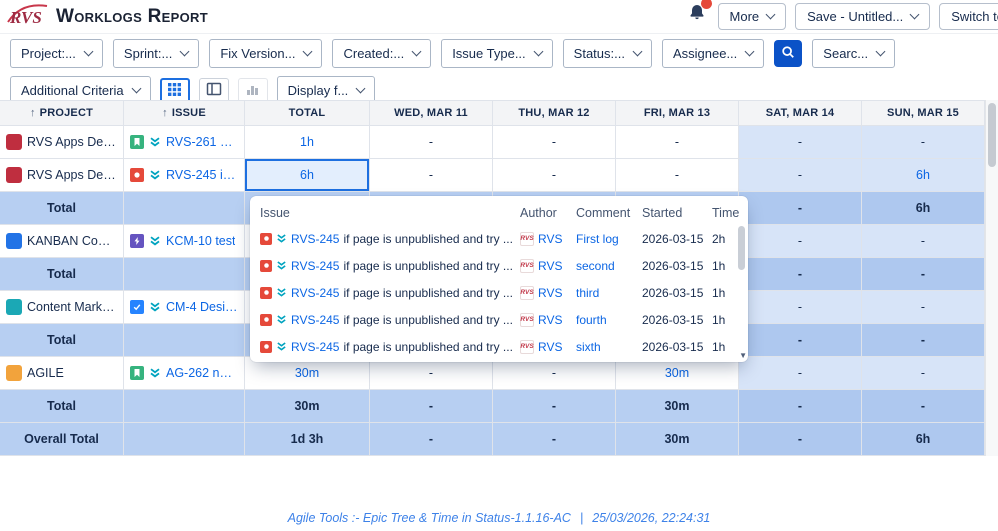 Image resolution: width=998 pixels, height=531 pixels. Describe the element at coordinates (991, 278) in the screenshot. I see `vertical-scrollbar` at that location.